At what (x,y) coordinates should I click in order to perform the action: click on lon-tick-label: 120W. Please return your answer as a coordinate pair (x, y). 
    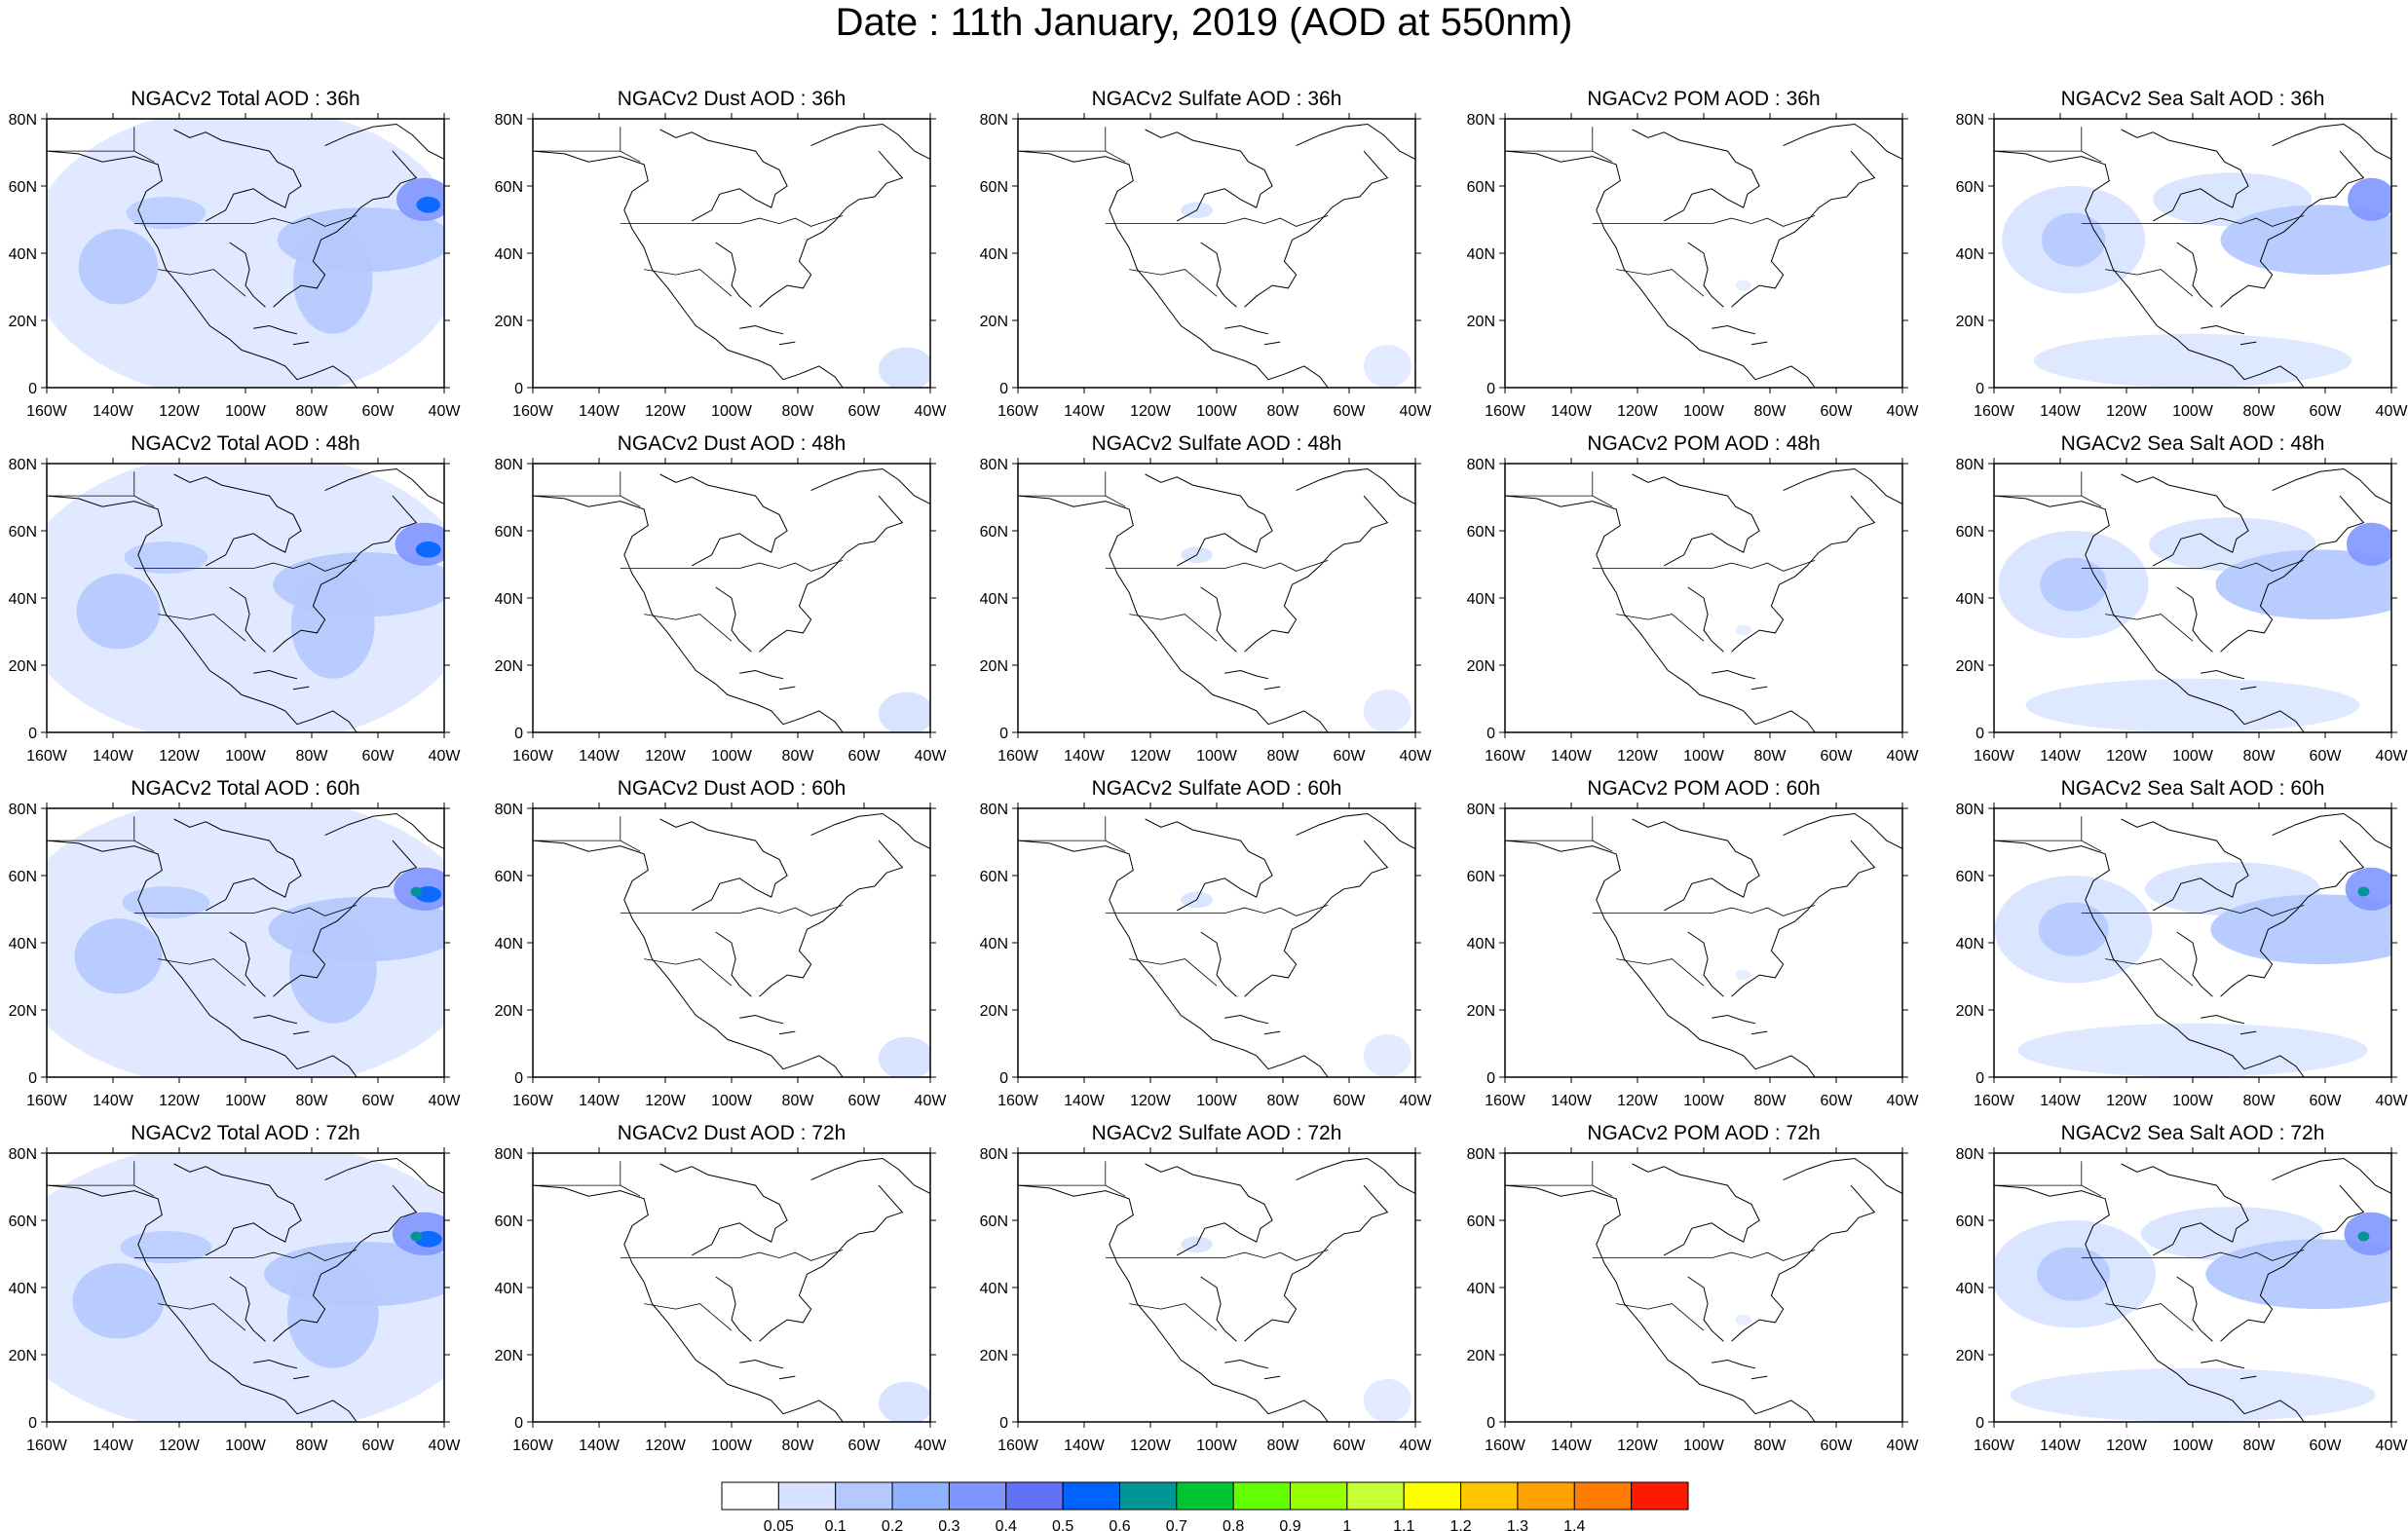
    Looking at the image, I should click on (180, 1101).